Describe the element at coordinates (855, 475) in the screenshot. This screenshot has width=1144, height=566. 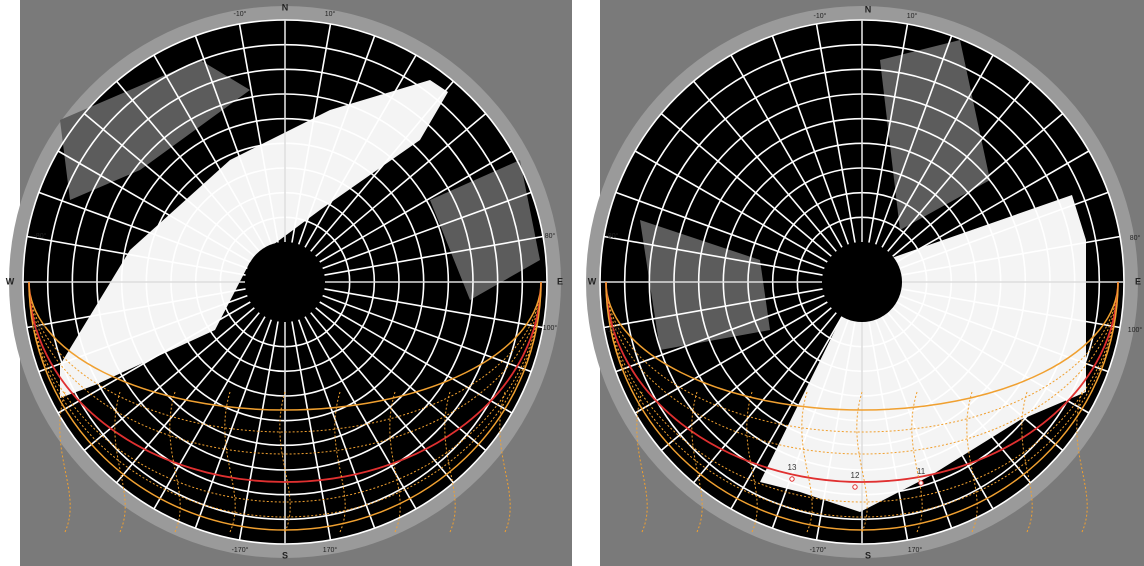
I see `hour-label: 12` at that location.